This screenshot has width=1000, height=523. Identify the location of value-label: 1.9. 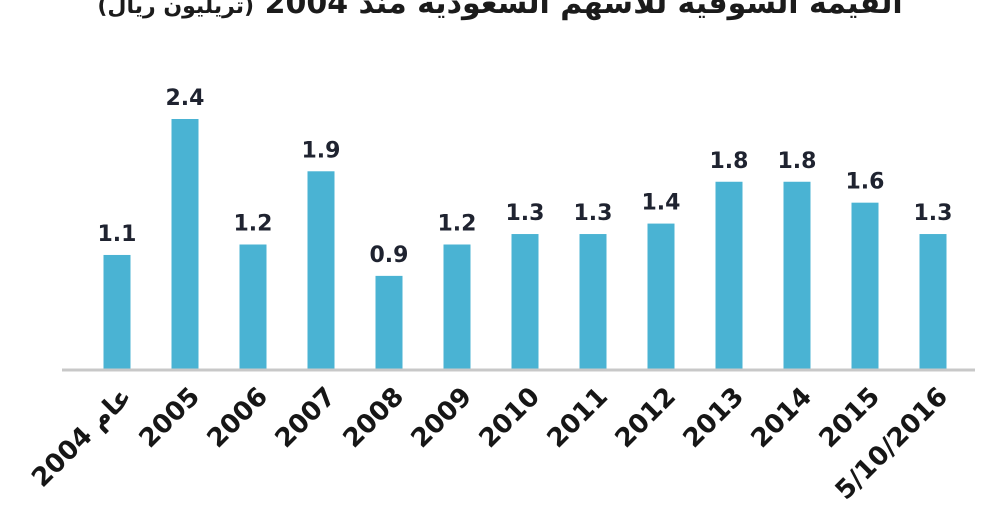
(321, 150).